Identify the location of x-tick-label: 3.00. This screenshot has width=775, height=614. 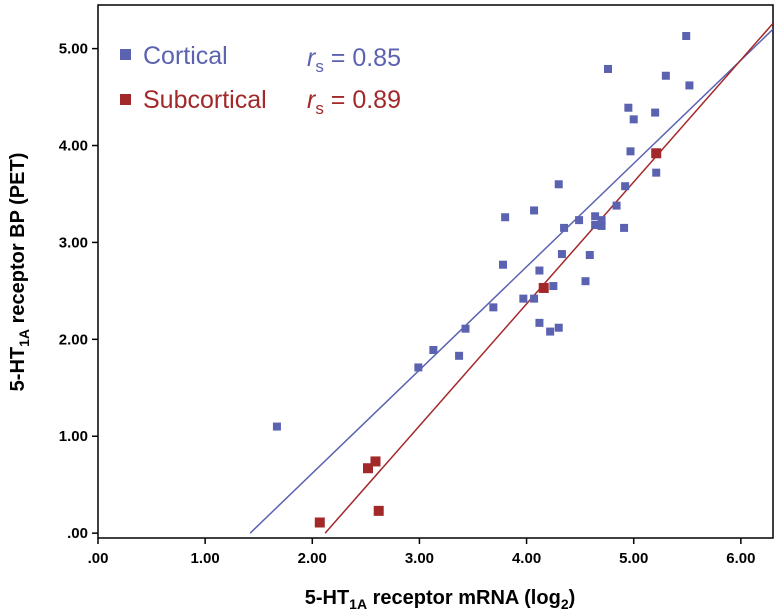
(419, 558).